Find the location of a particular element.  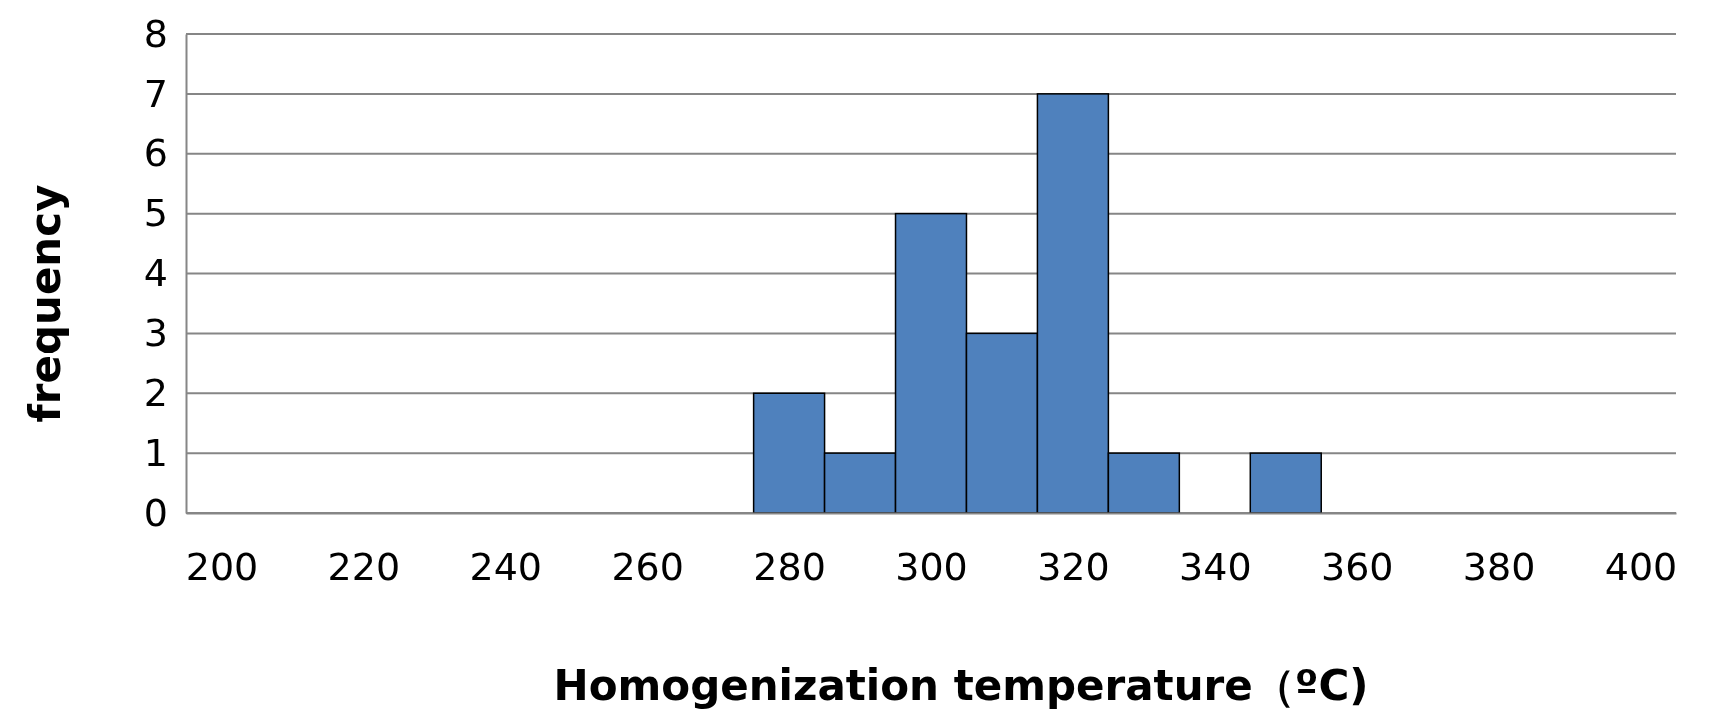

y-tick-label: 1 is located at coordinates (155, 452).